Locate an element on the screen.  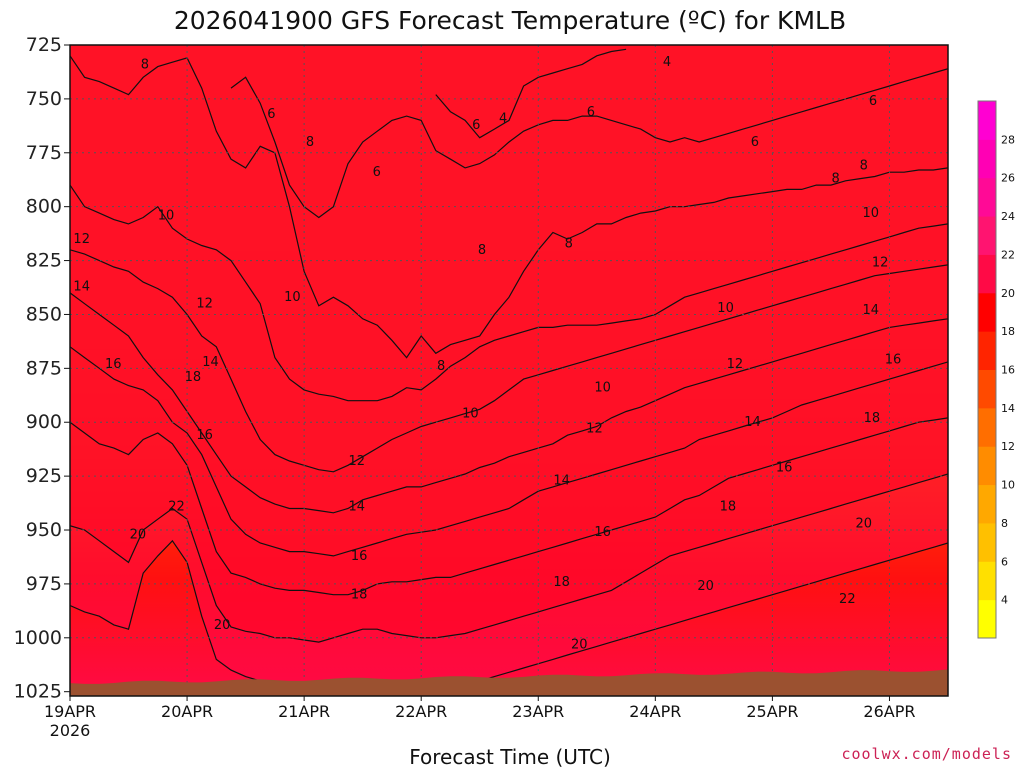
x-tick-label: 22APR is located at coordinates (421, 711).